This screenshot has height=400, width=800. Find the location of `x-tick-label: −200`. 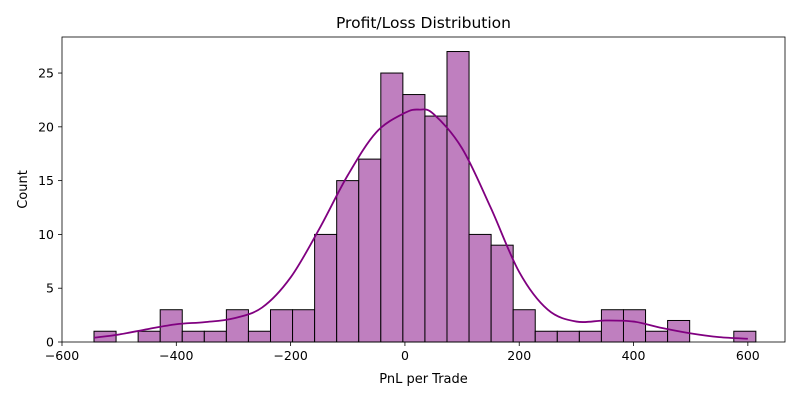

x-tick-label: −200 is located at coordinates (290, 355).